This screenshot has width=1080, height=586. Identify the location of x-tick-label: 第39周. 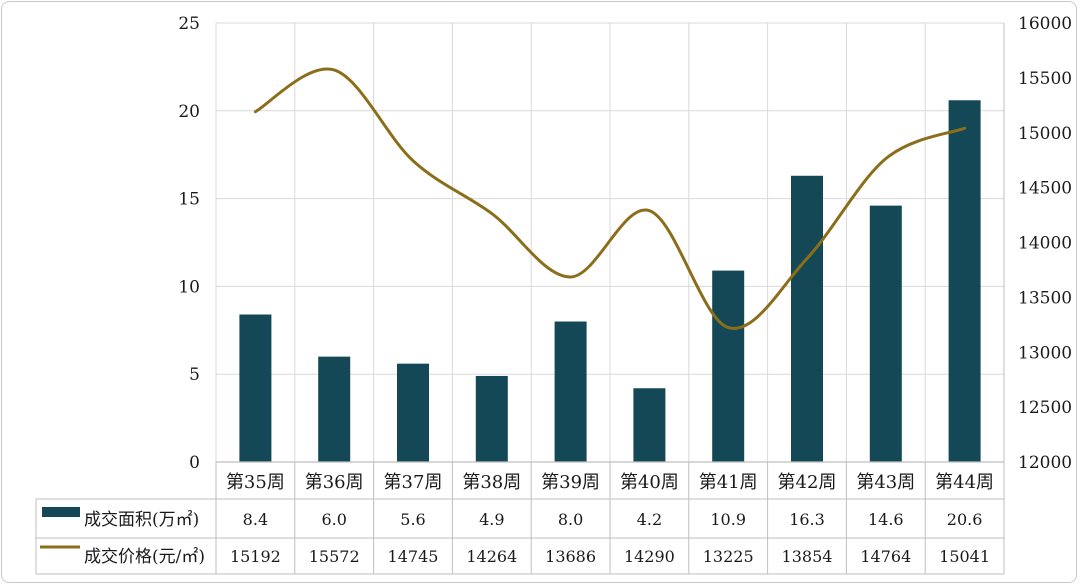
(570, 482).